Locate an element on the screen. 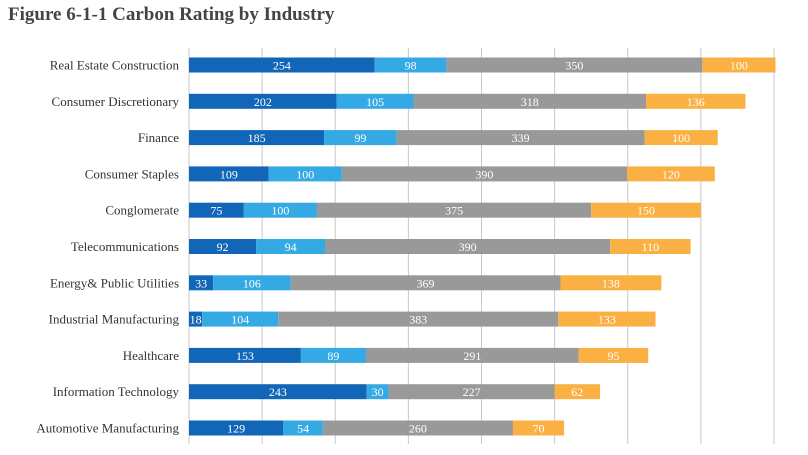 The width and height of the screenshot is (808, 455). data-label: 369 is located at coordinates (426, 283).